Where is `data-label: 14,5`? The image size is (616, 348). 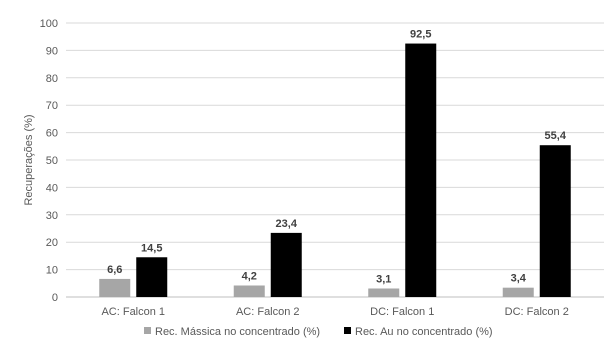 data-label: 14,5 is located at coordinates (151, 248).